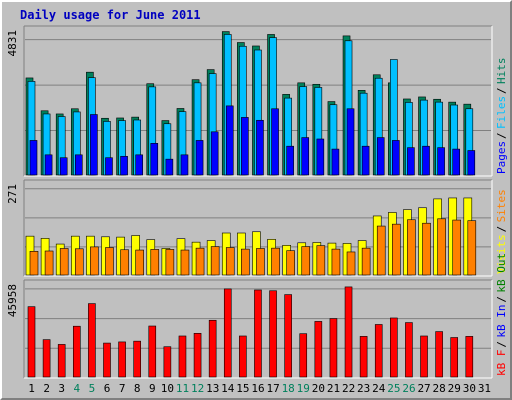 The image size is (512, 400). Describe the element at coordinates (61, 388) in the screenshot. I see `x-tick-day-3: 3` at that location.